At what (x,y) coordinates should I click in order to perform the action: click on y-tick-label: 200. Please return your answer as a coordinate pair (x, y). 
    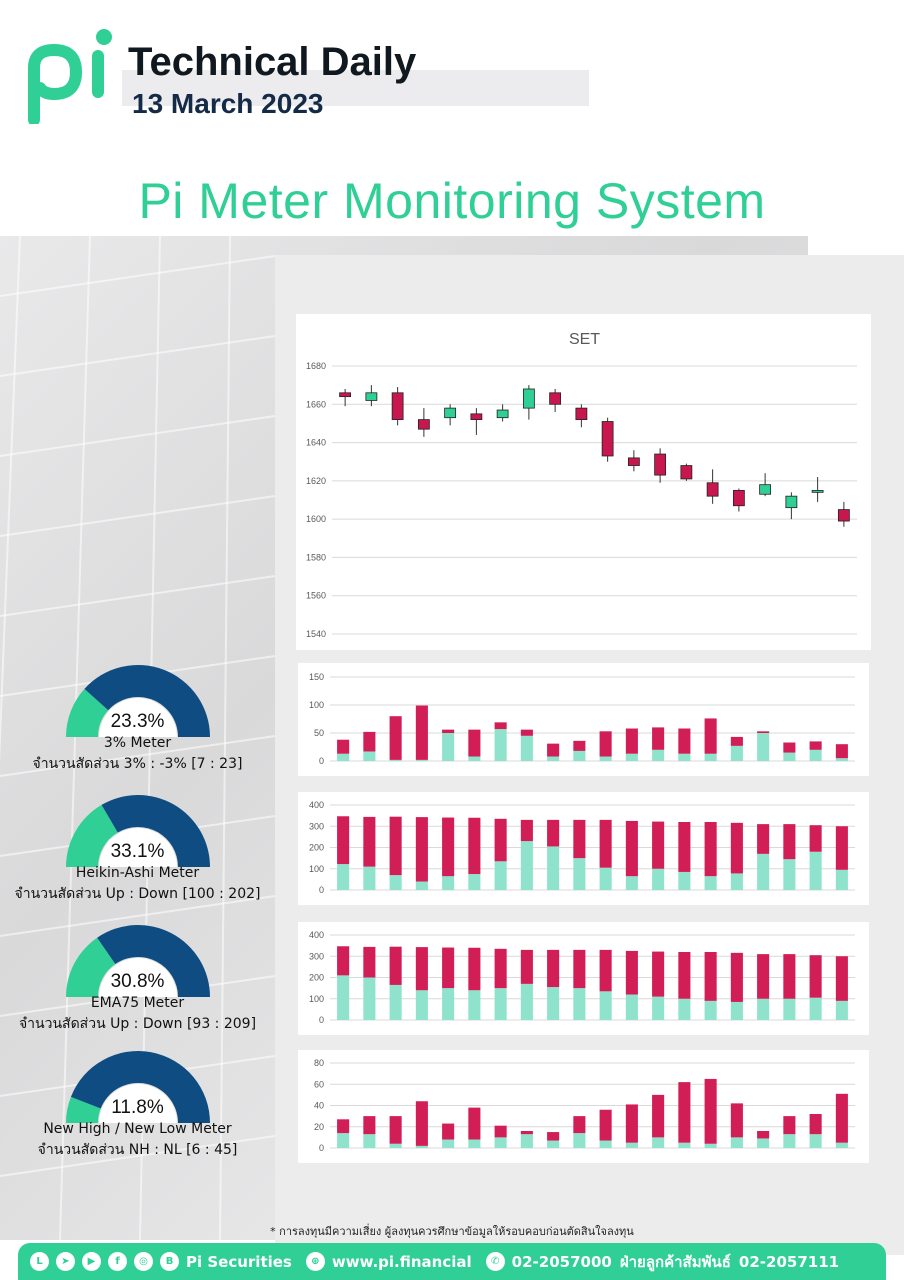
    Looking at the image, I should click on (316, 978).